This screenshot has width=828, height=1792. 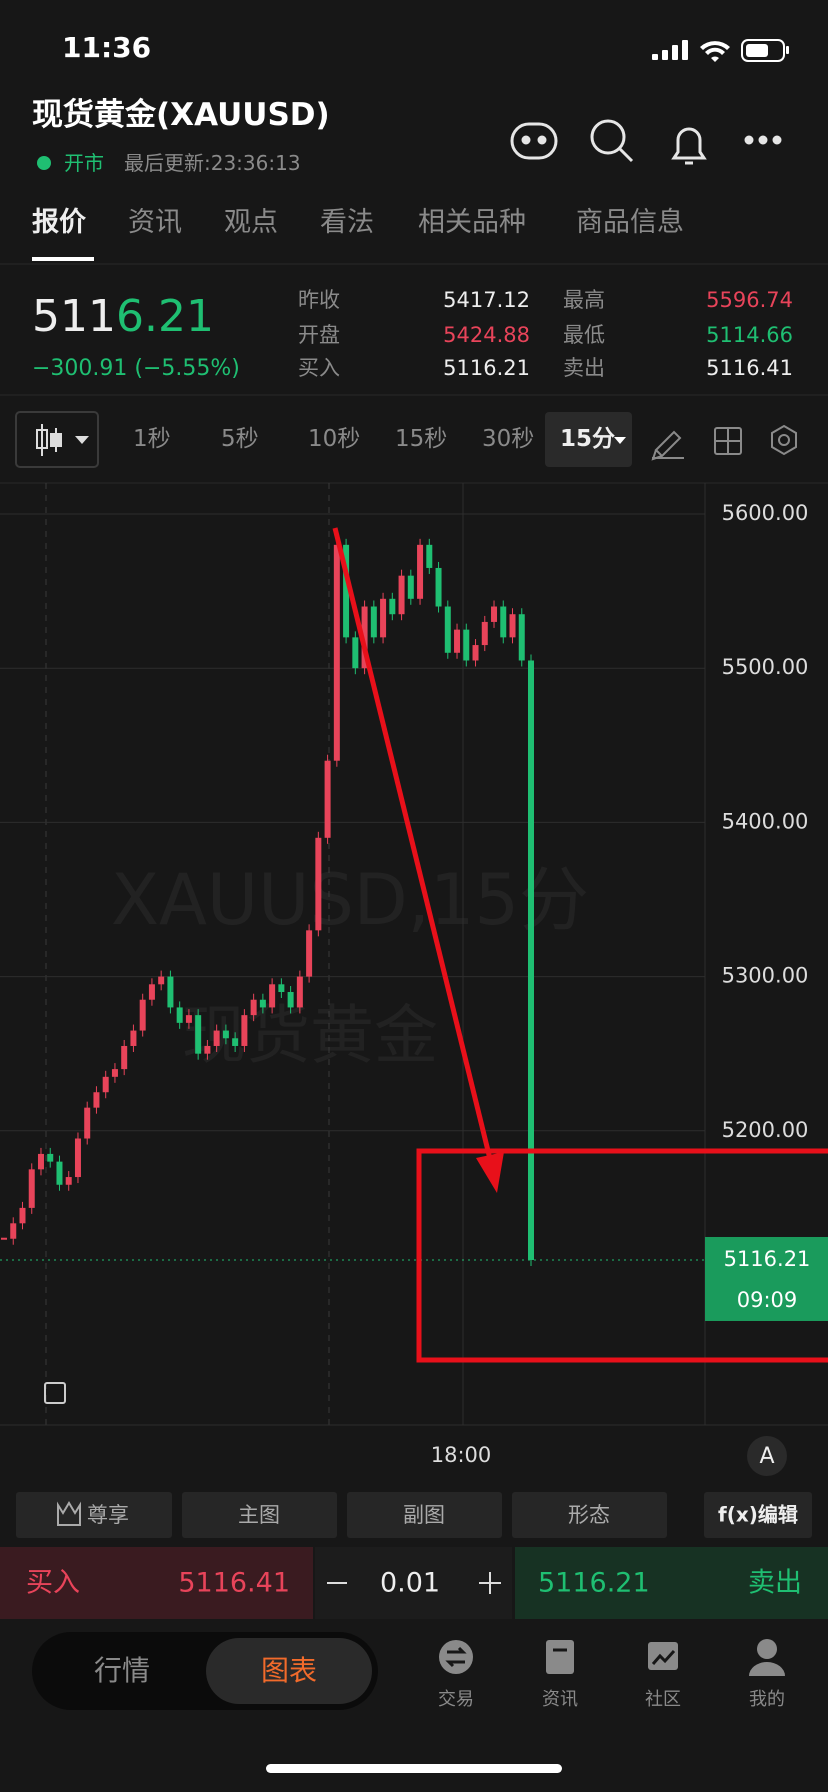 I want to click on caret, so click(x=620, y=440).